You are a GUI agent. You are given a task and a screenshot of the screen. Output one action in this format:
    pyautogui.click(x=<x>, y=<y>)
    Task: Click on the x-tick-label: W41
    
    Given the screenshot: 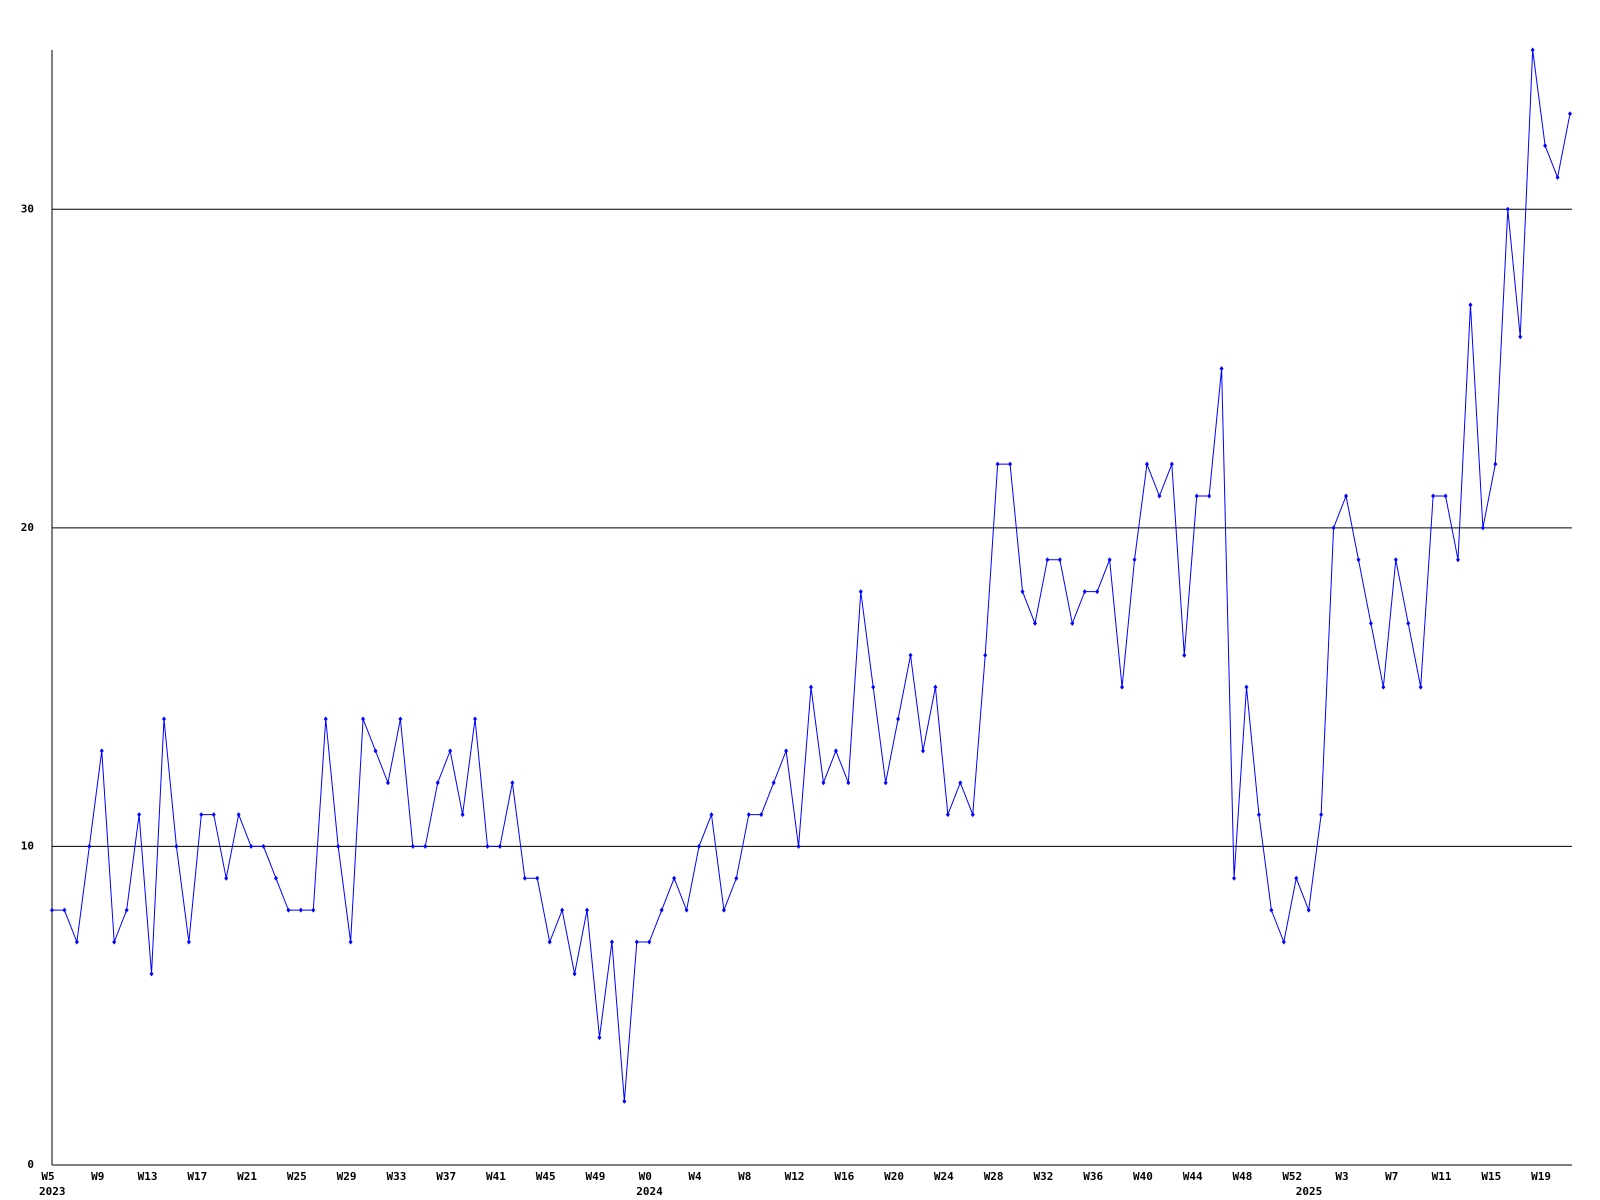 What is the action you would take?
    pyautogui.click(x=496, y=1176)
    